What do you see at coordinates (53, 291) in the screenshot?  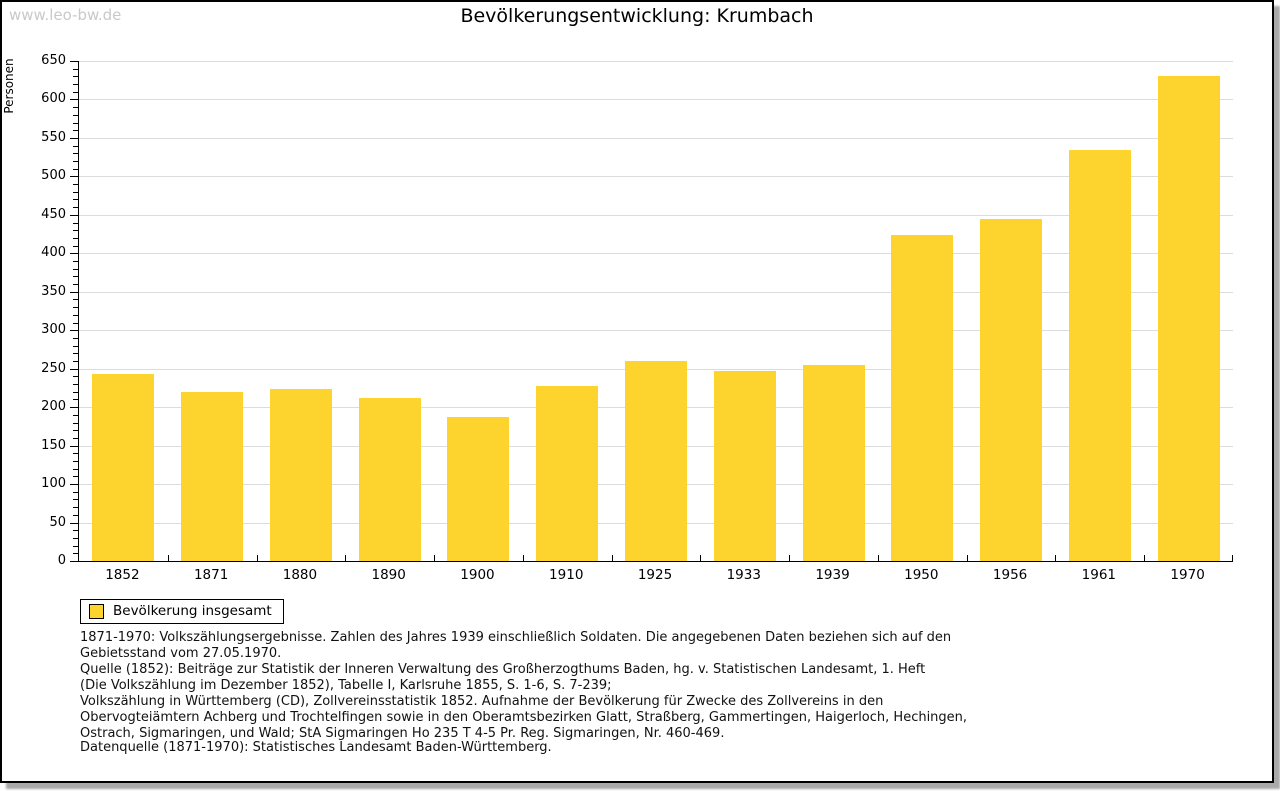 I see `y-tick-label: 350` at bounding box center [53, 291].